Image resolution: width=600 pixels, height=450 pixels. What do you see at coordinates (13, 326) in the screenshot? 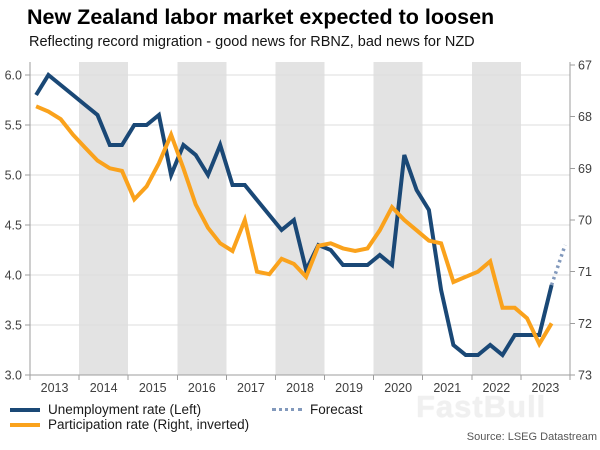
I see `left-axis-label: 3.5` at bounding box center [13, 326].